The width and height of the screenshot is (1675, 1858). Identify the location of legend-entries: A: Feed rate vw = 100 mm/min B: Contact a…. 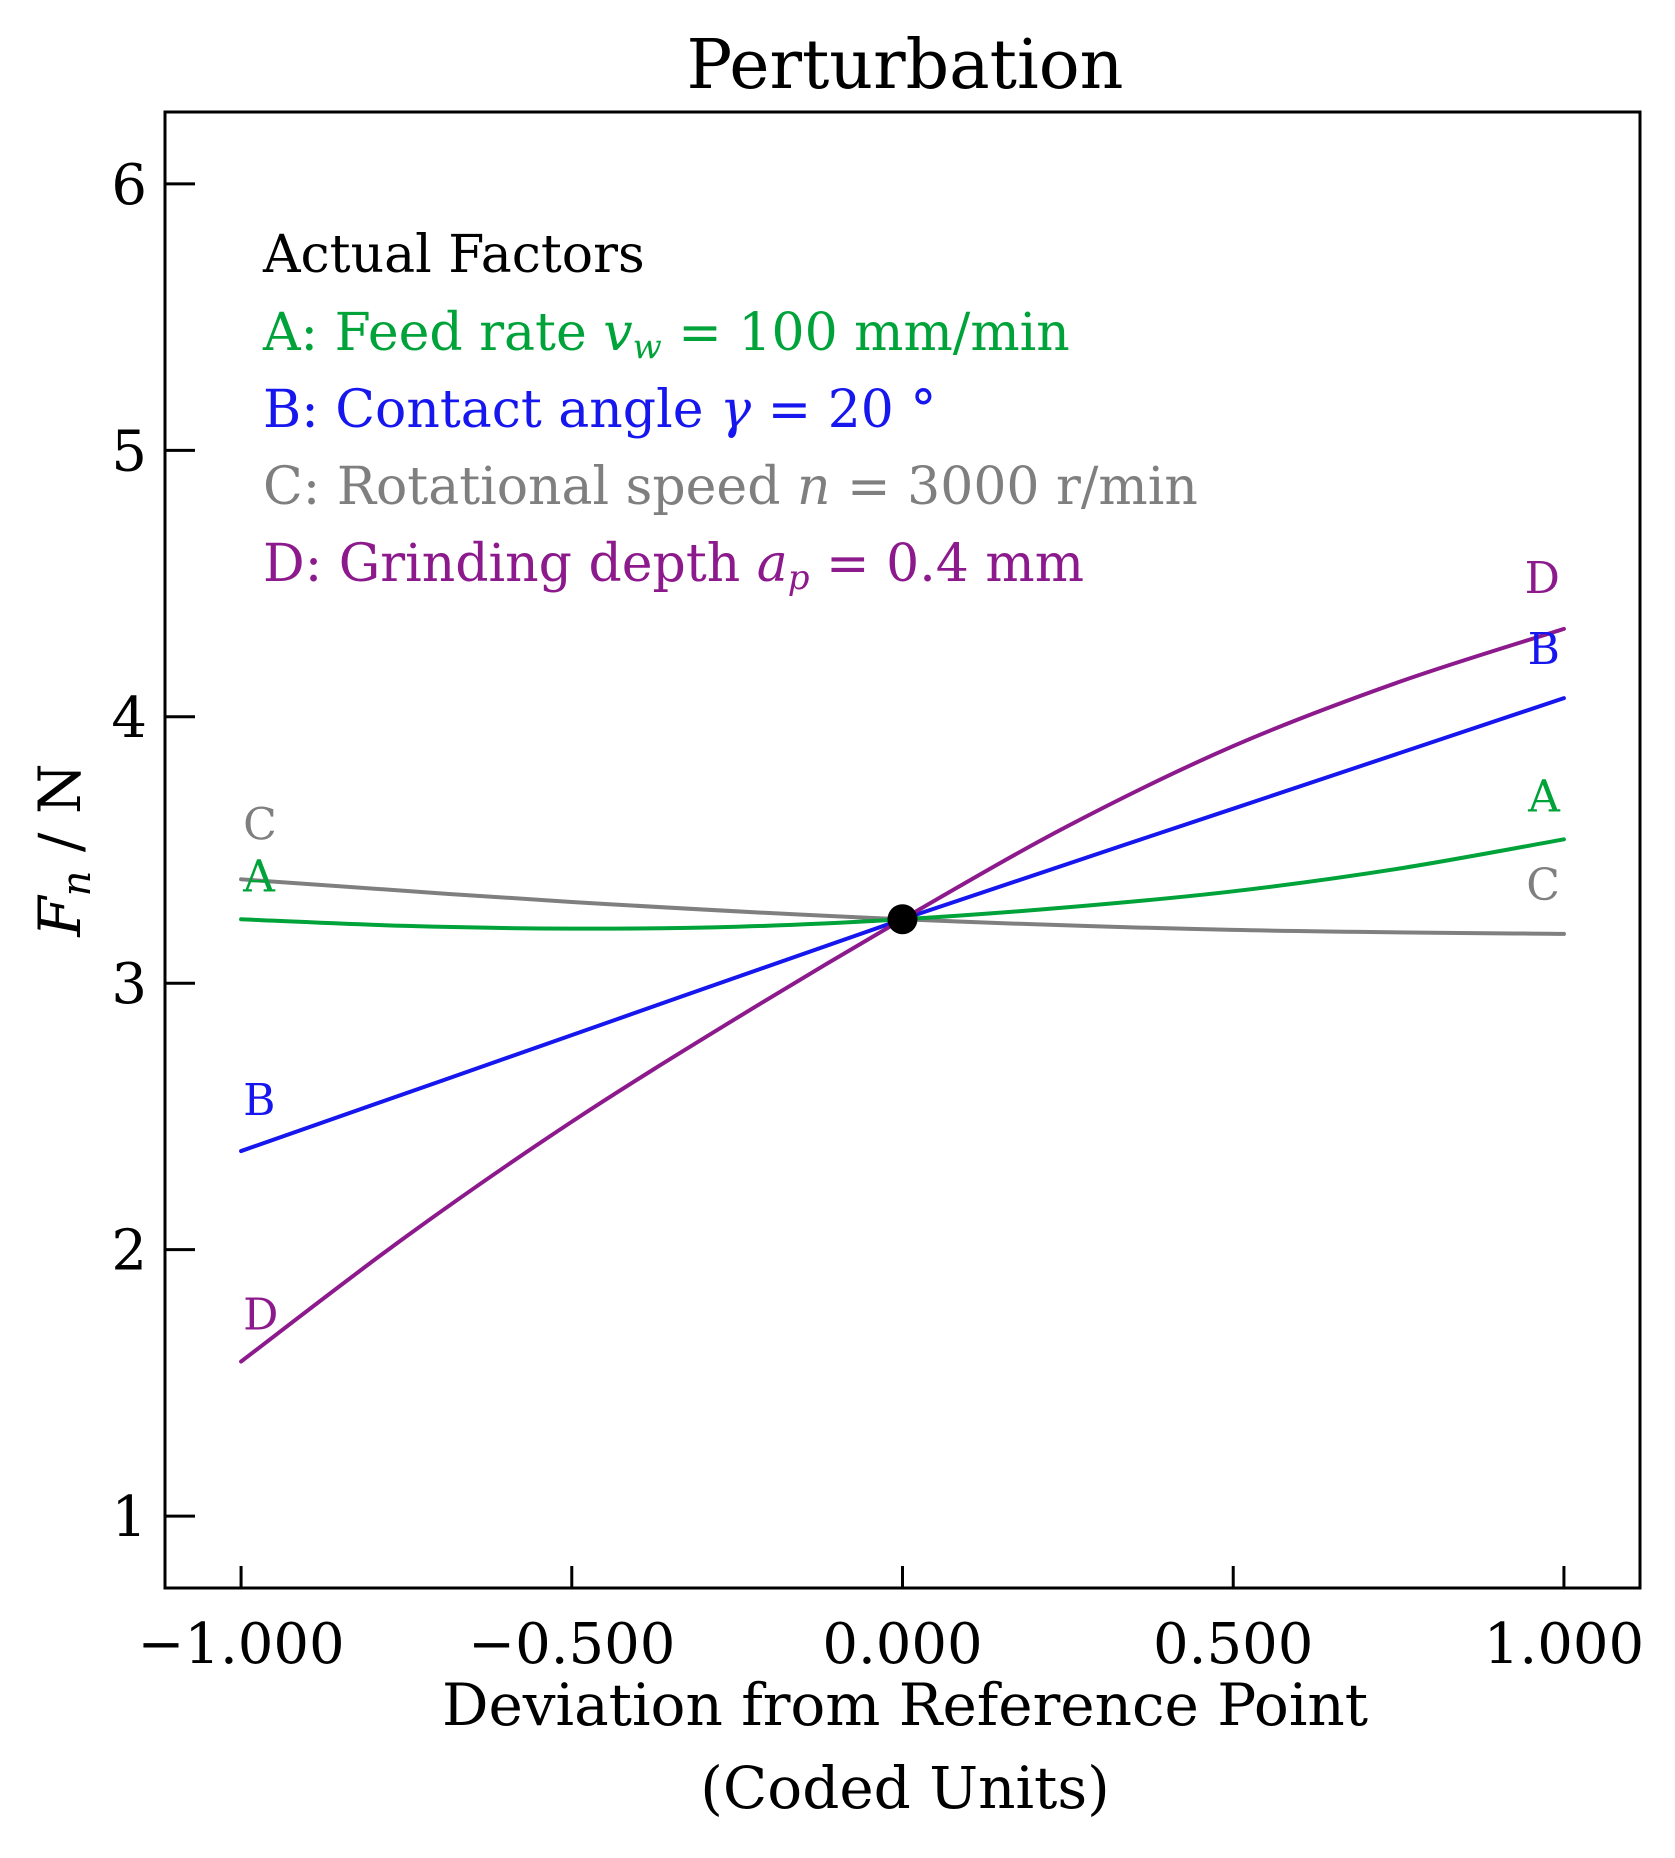
(730, 450).